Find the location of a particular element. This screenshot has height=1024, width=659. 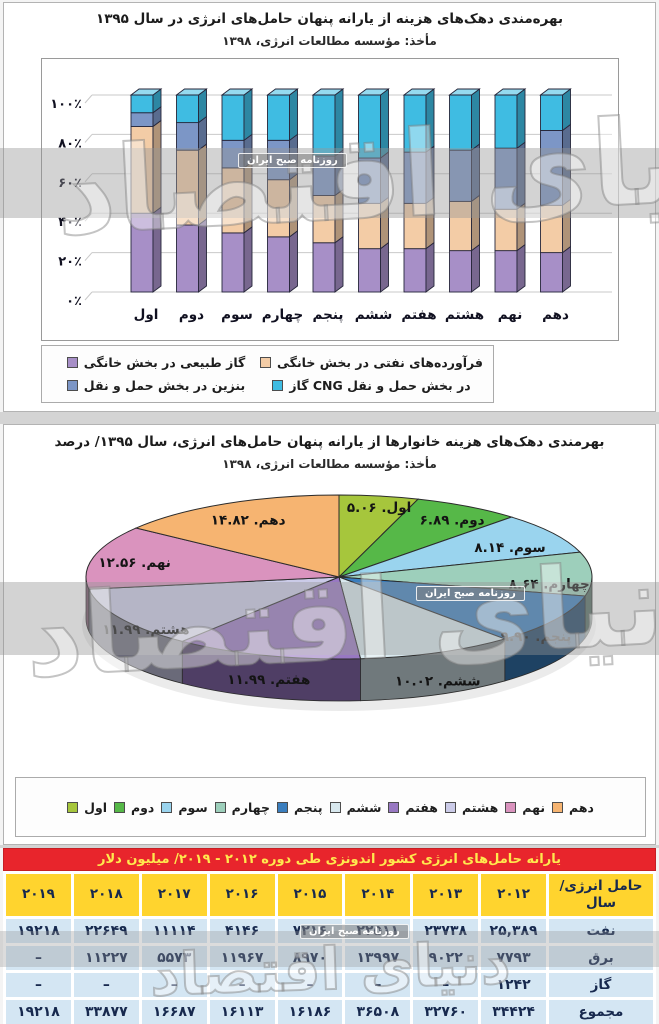

legend-label: گاز CNG در بخش حمل و نقل is located at coordinates (380, 385).